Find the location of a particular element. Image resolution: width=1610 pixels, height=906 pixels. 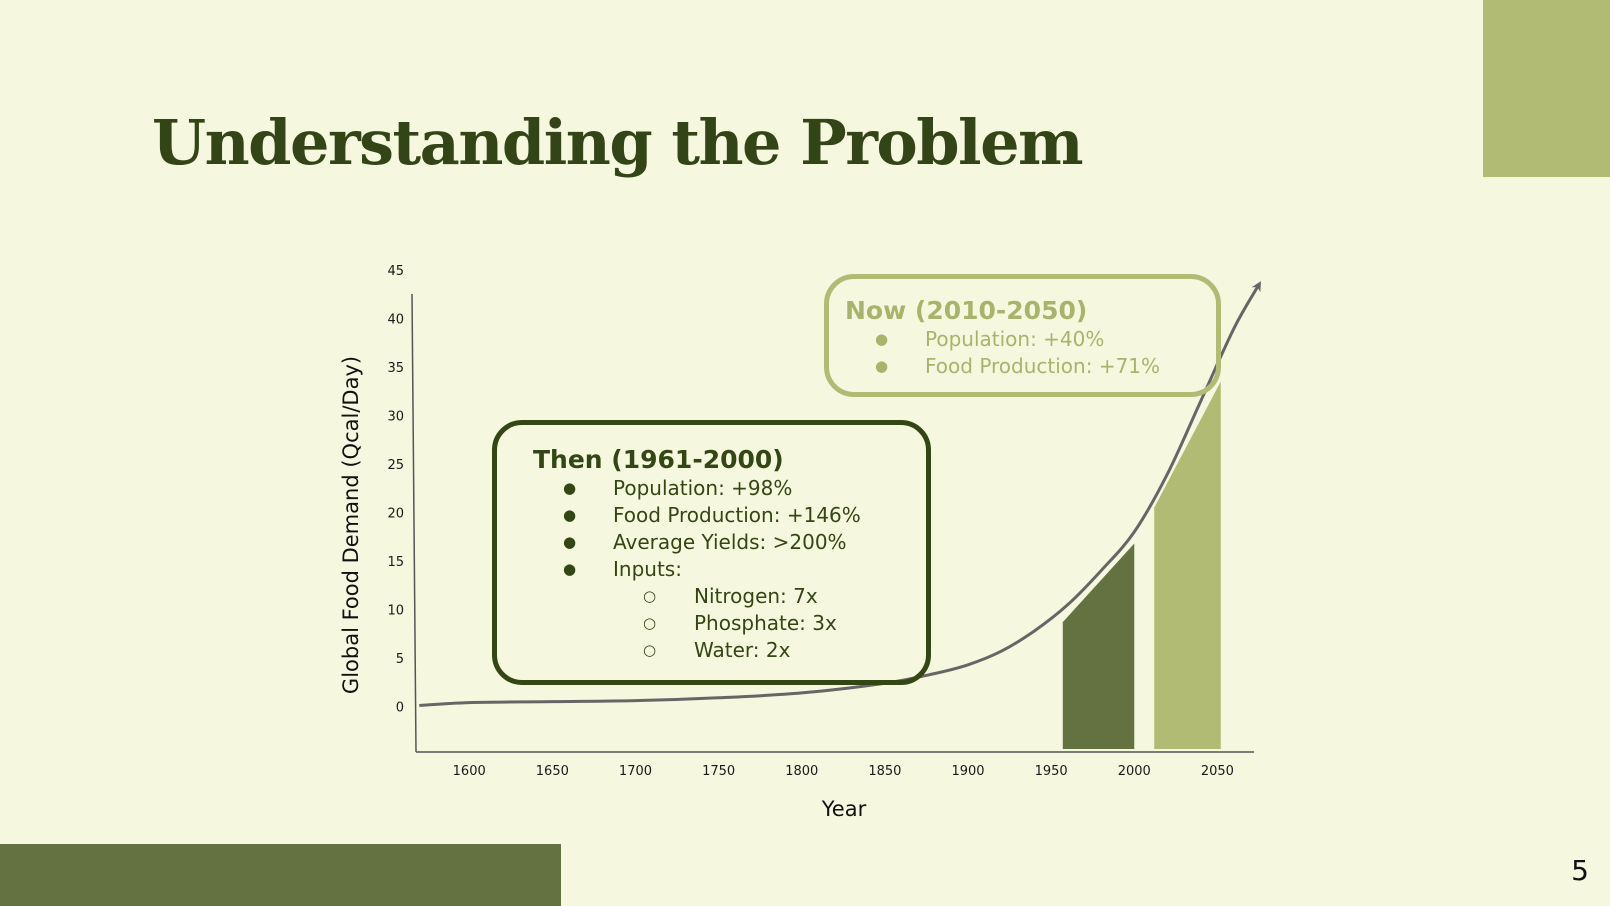

inputs-sublist: Nitrogen: 7x Phosphate: 3x Water: 2x is located at coordinates (729, 623).